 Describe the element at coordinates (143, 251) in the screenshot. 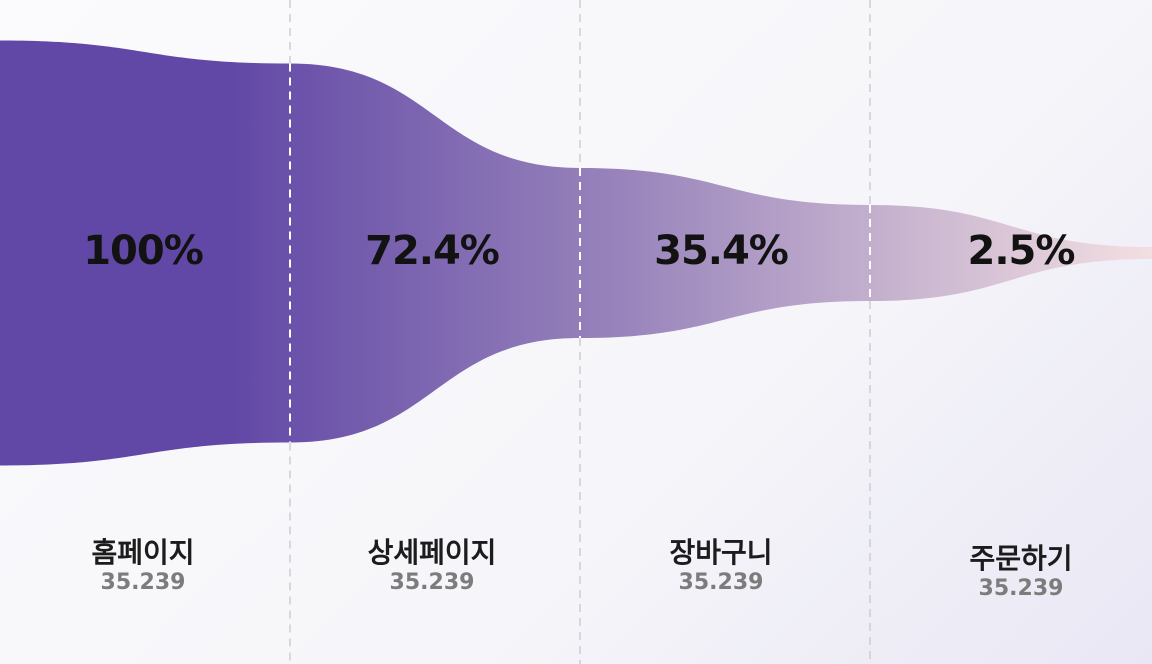

I see `stage-percent-homepage: 100%` at that location.